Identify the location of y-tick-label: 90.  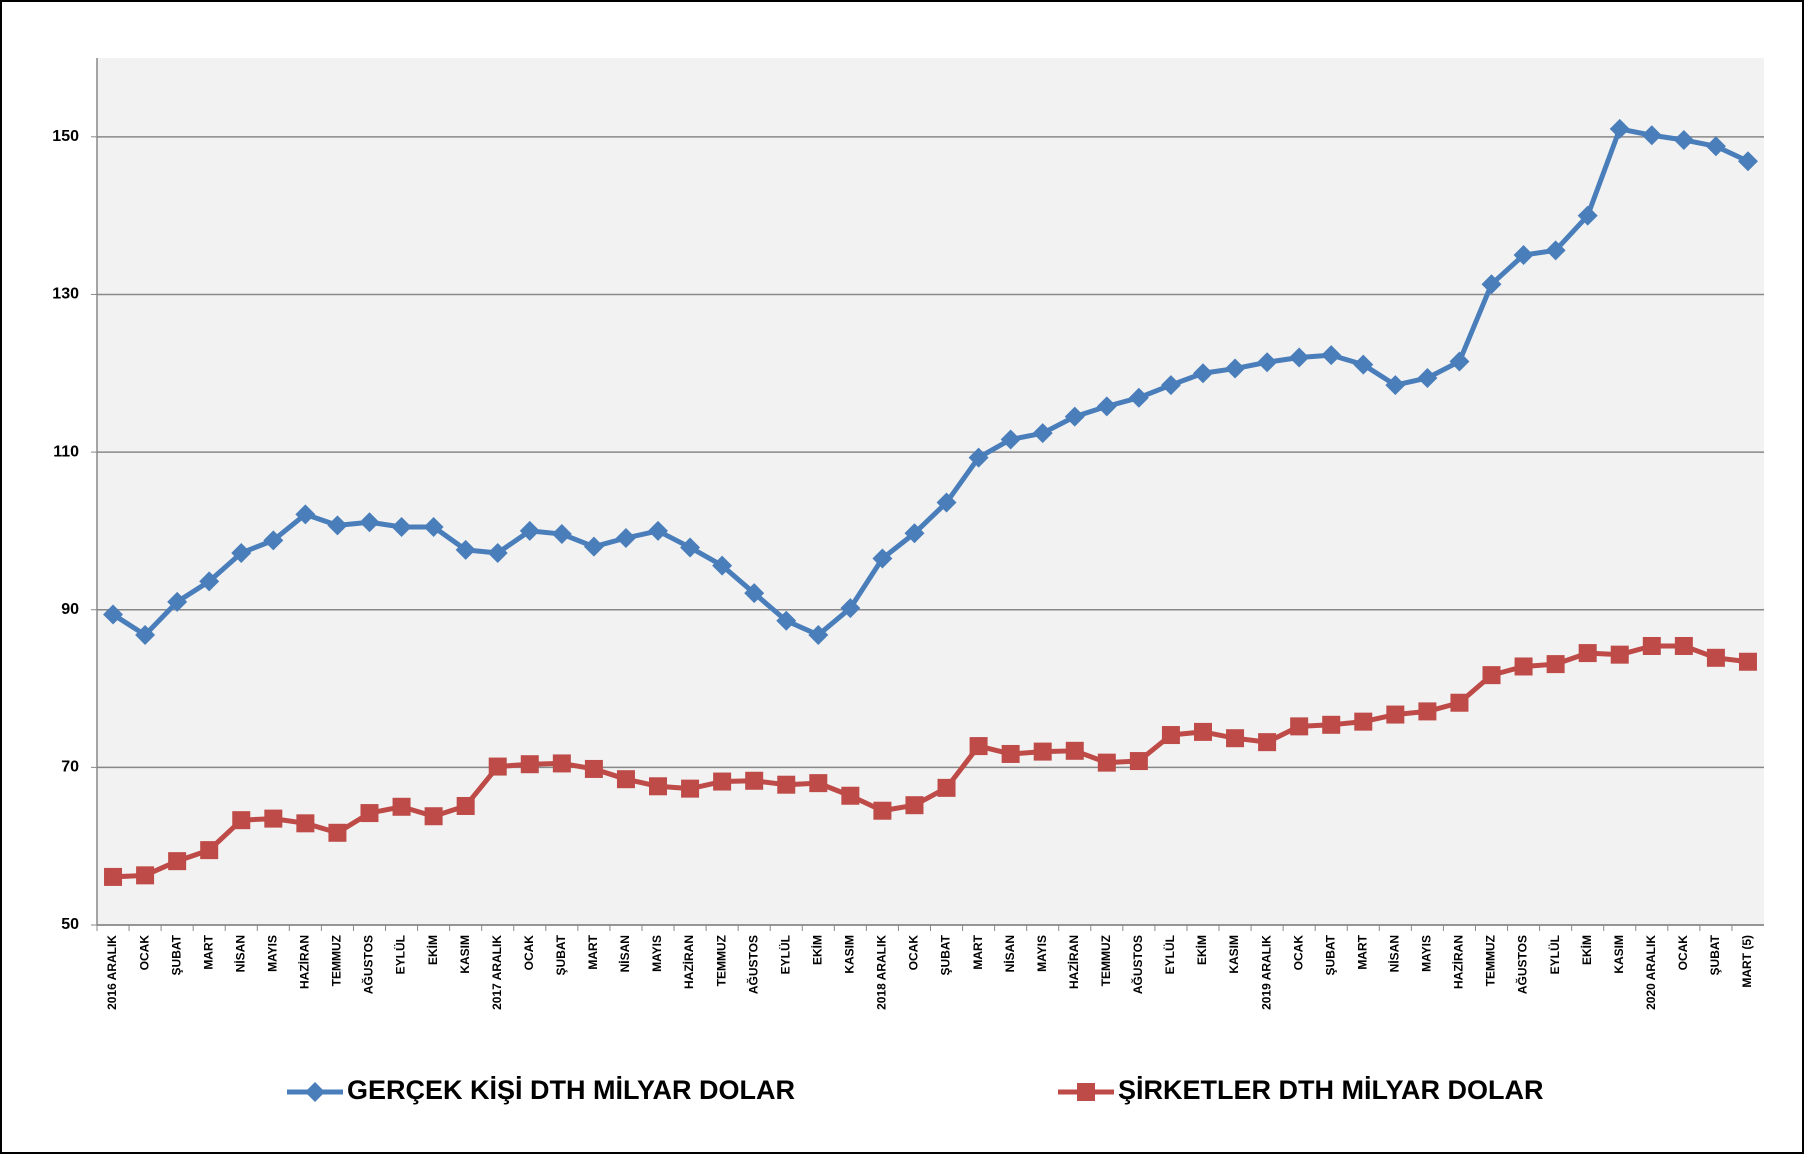
(70, 609).